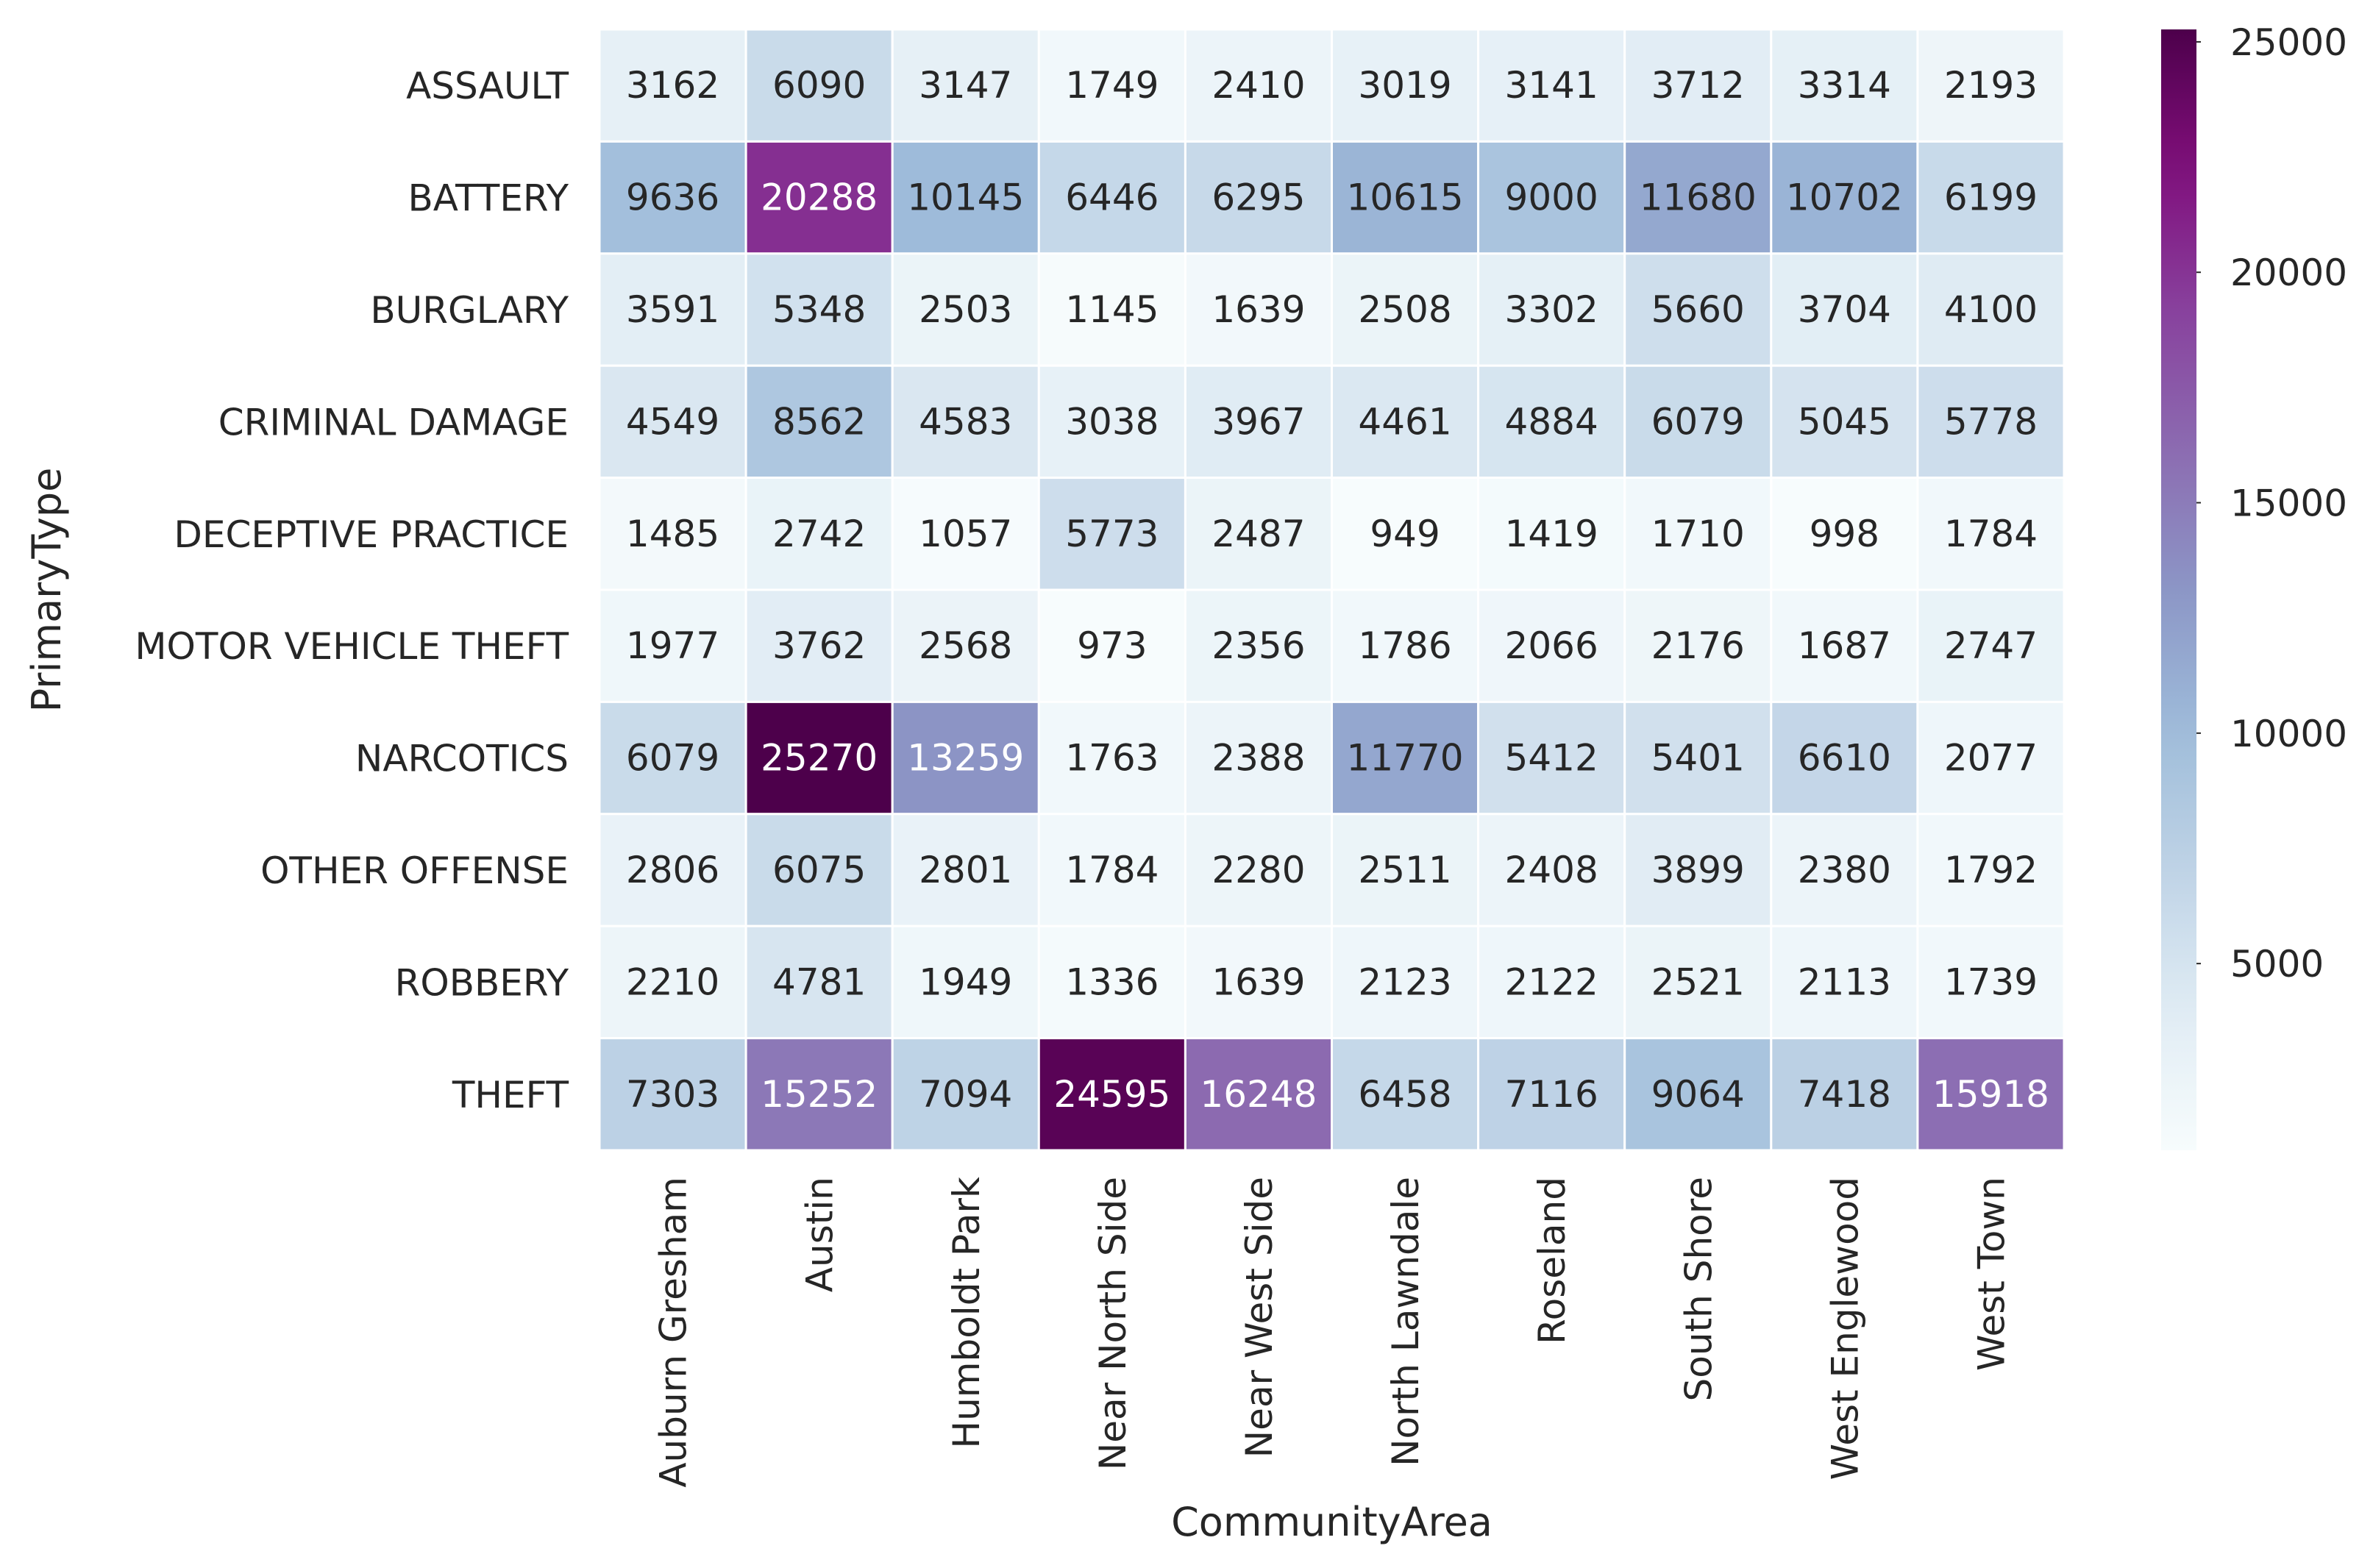  Describe the element at coordinates (1991, 534) in the screenshot. I see `cell-value-label: 1784` at that location.